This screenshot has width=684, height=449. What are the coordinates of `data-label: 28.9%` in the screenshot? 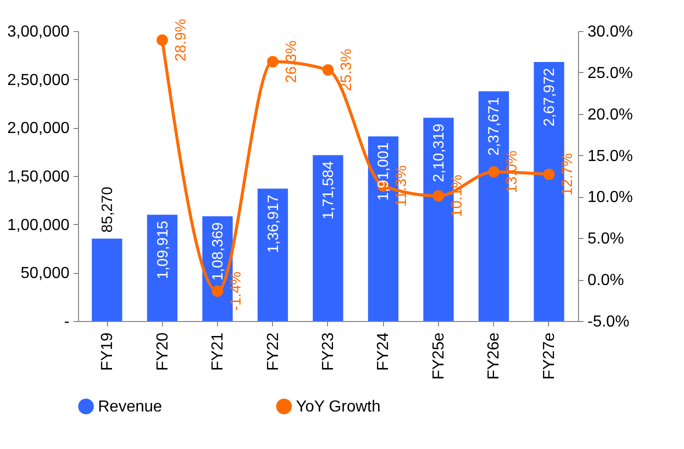 It's located at (181, 40).